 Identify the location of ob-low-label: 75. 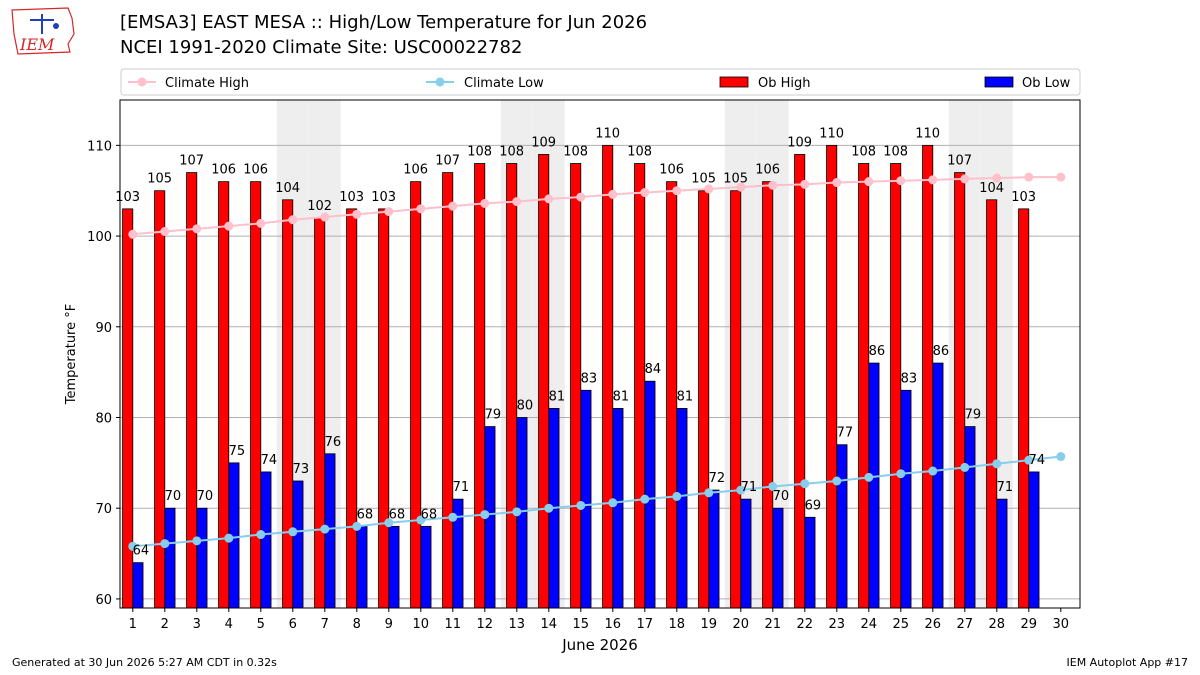
(237, 451).